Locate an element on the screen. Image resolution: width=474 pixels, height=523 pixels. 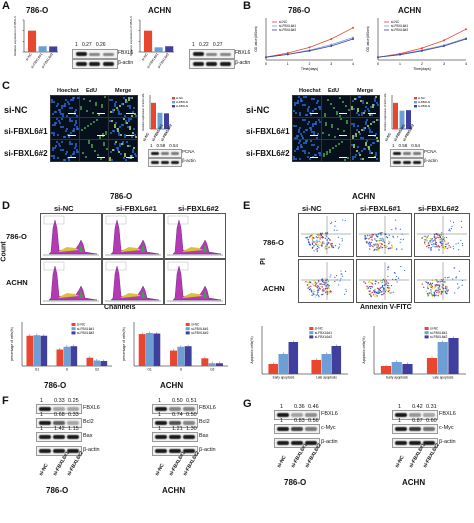
panel-label-d: D is located at coordinates (6, 206).